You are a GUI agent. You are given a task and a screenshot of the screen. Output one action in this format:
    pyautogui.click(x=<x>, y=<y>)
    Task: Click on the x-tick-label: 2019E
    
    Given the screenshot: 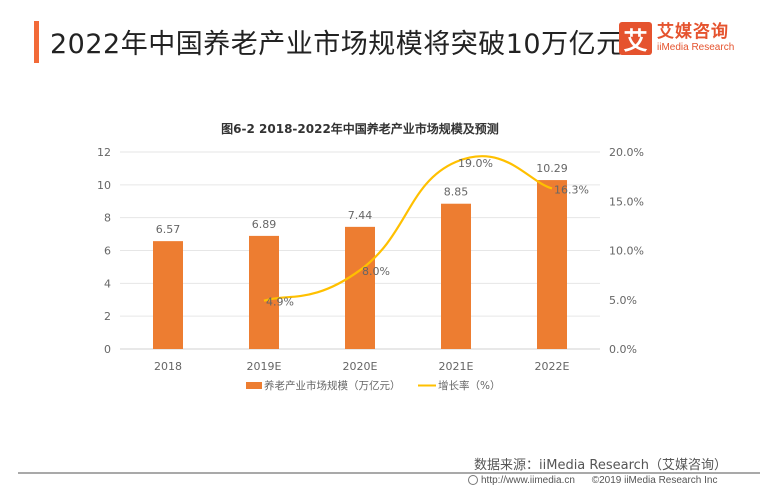 What is the action you would take?
    pyautogui.click(x=264, y=366)
    